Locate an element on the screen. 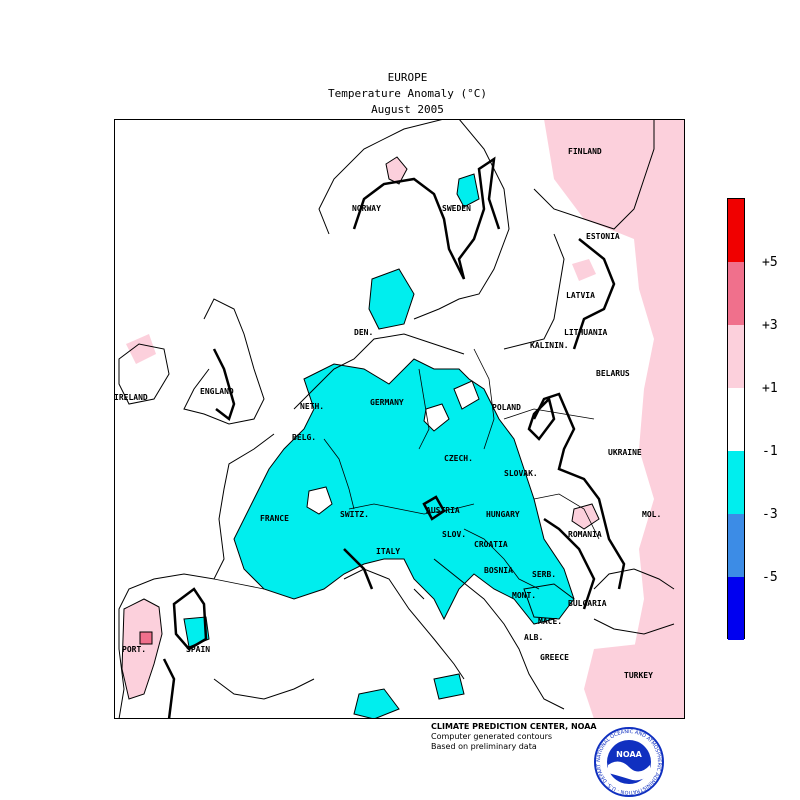 This screenshot has width=800, height=800. coast-france-iberia is located at coordinates (196, 576).